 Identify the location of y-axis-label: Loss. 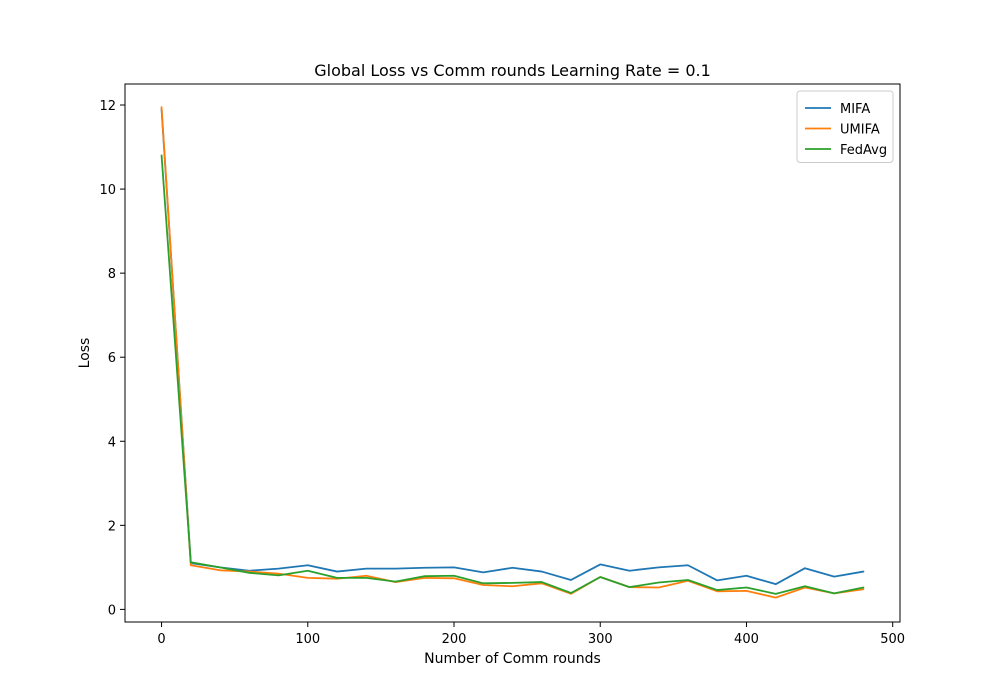
(85, 353).